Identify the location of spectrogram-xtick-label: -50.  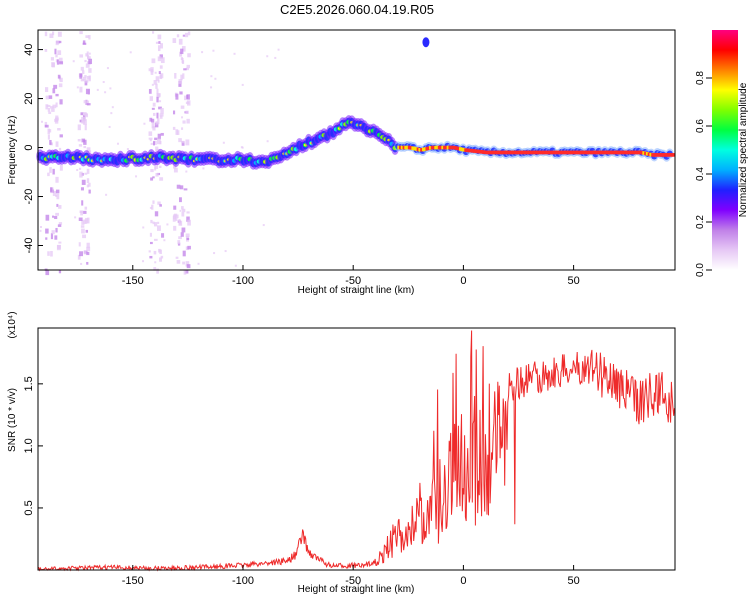
(353, 281).